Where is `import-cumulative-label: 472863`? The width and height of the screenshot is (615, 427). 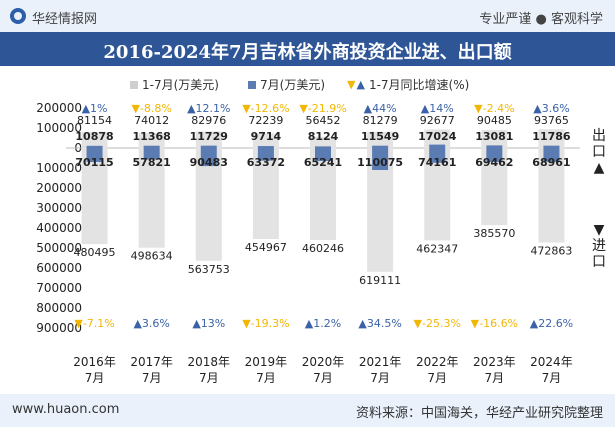 import-cumulative-label: 472863 is located at coordinates (551, 251).